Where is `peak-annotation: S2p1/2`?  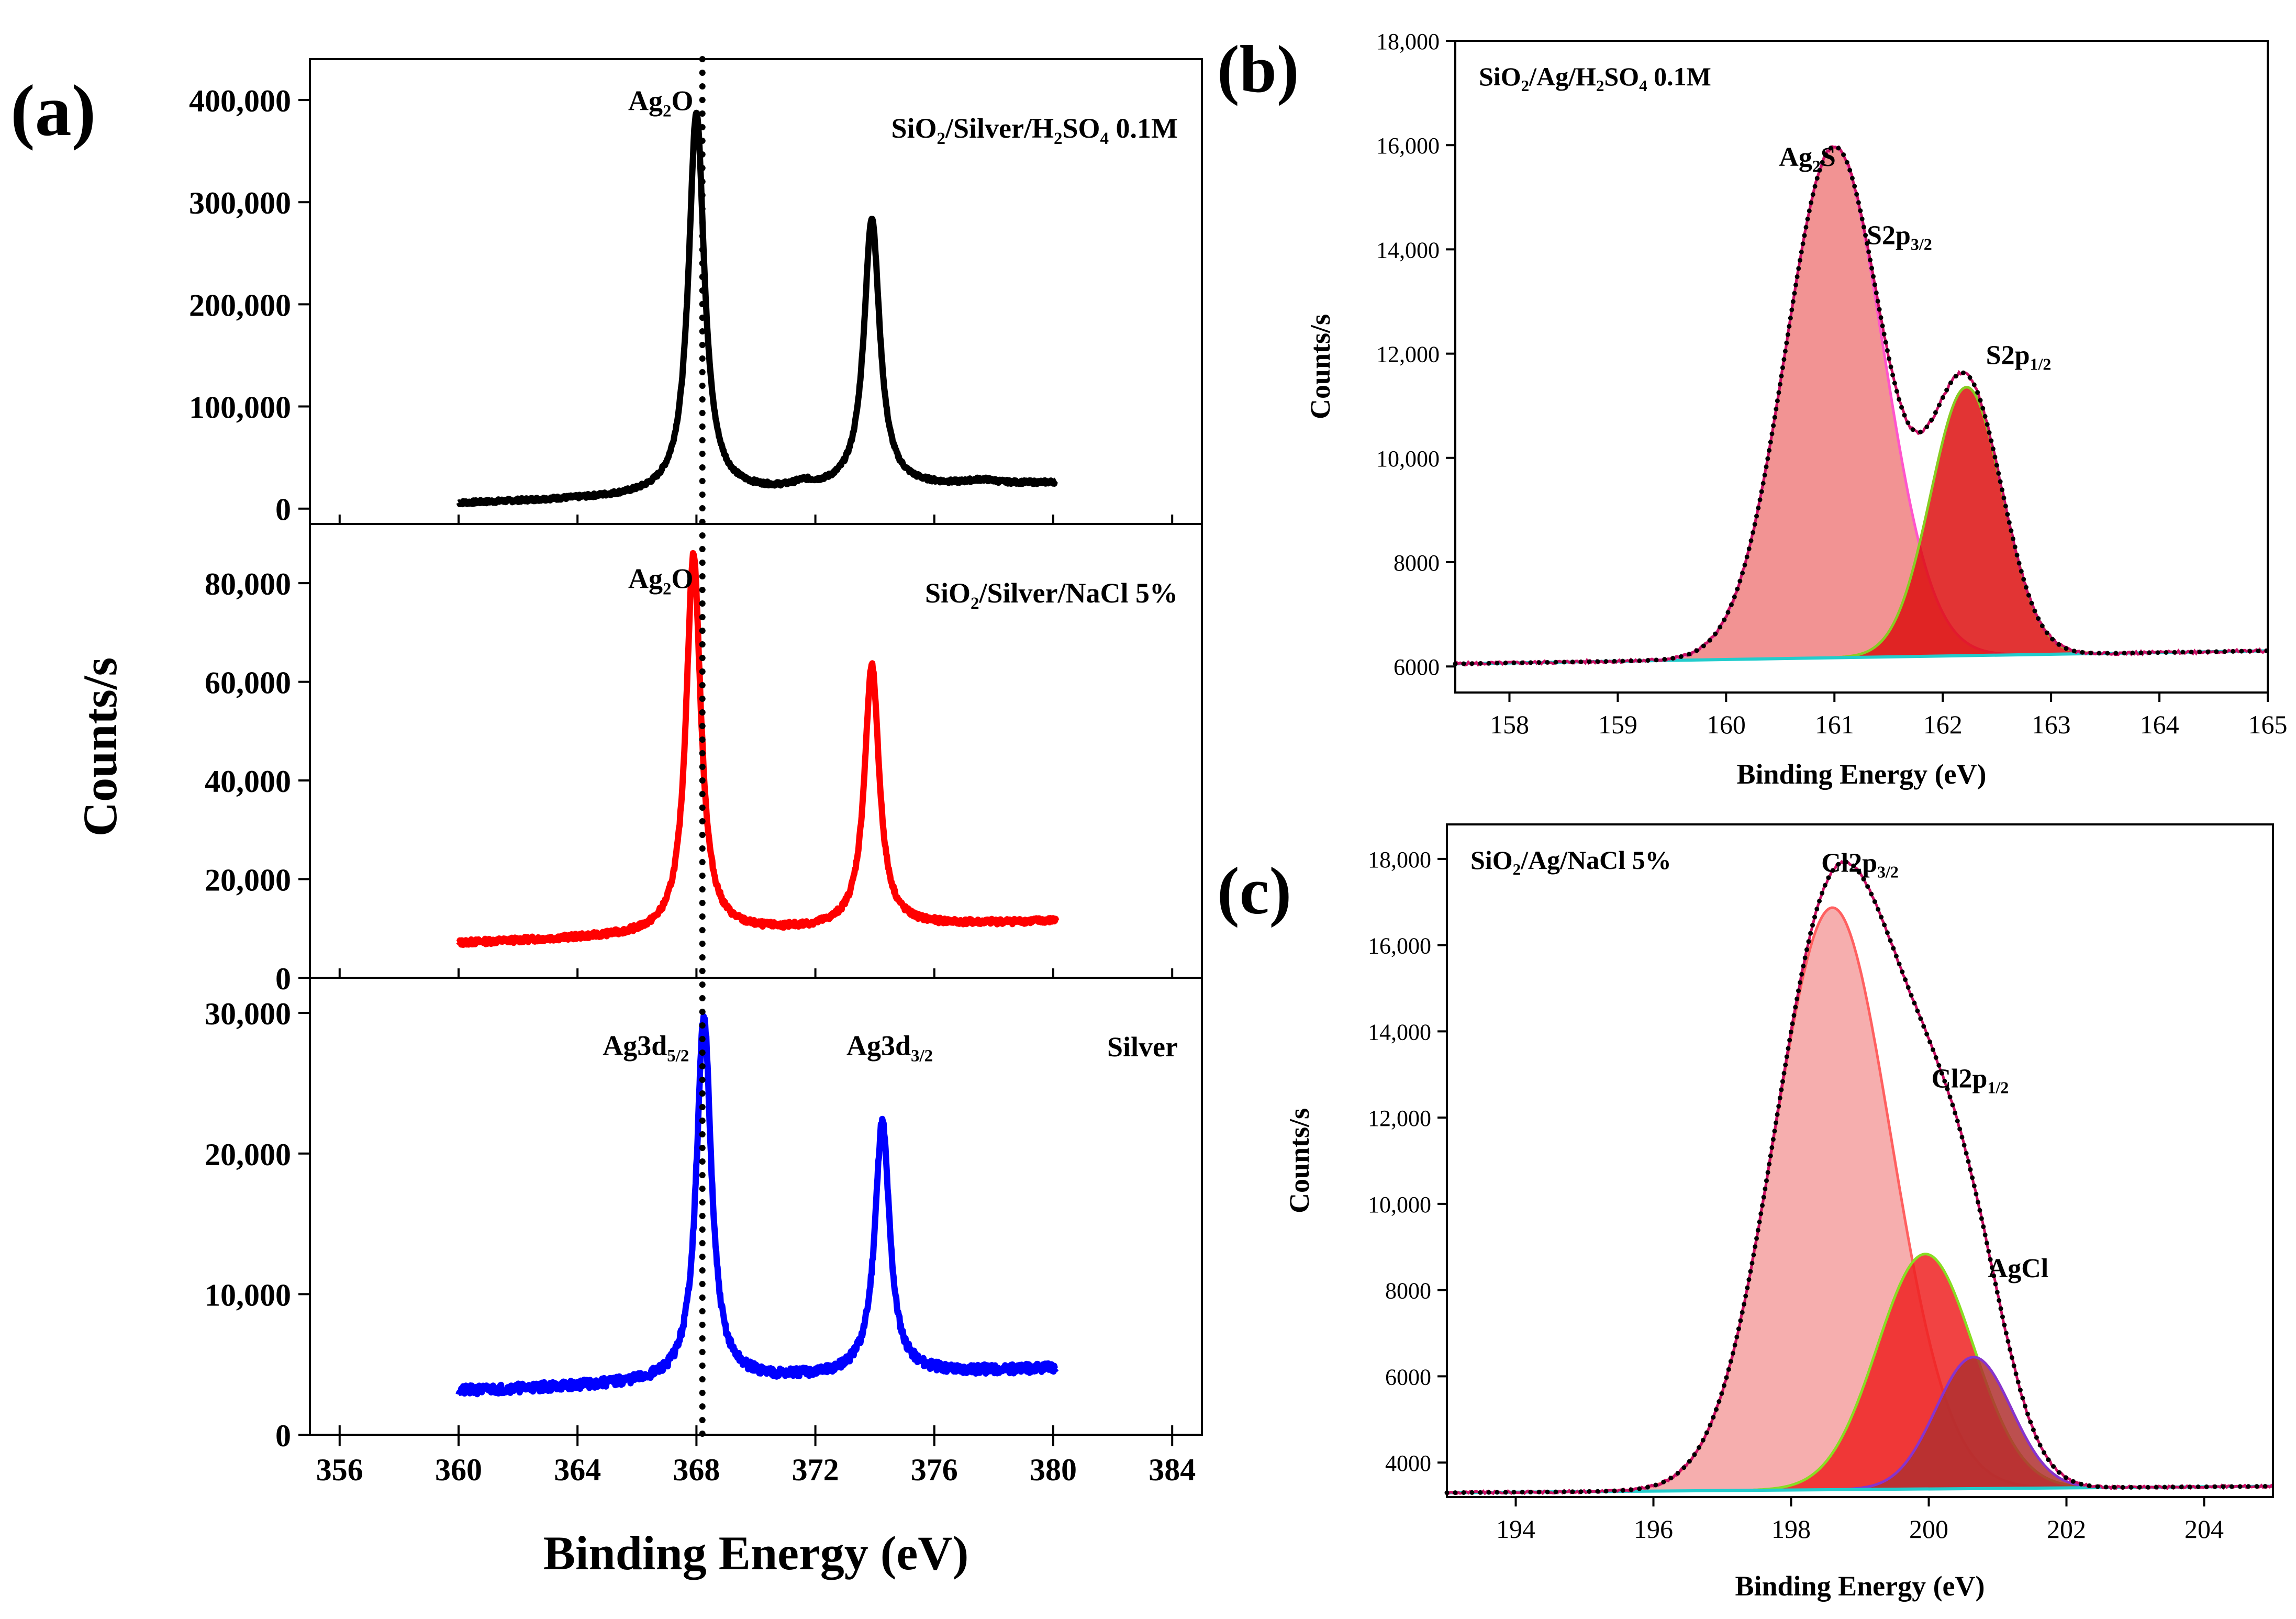
peak-annotation: S2p1/2 is located at coordinates (2019, 357).